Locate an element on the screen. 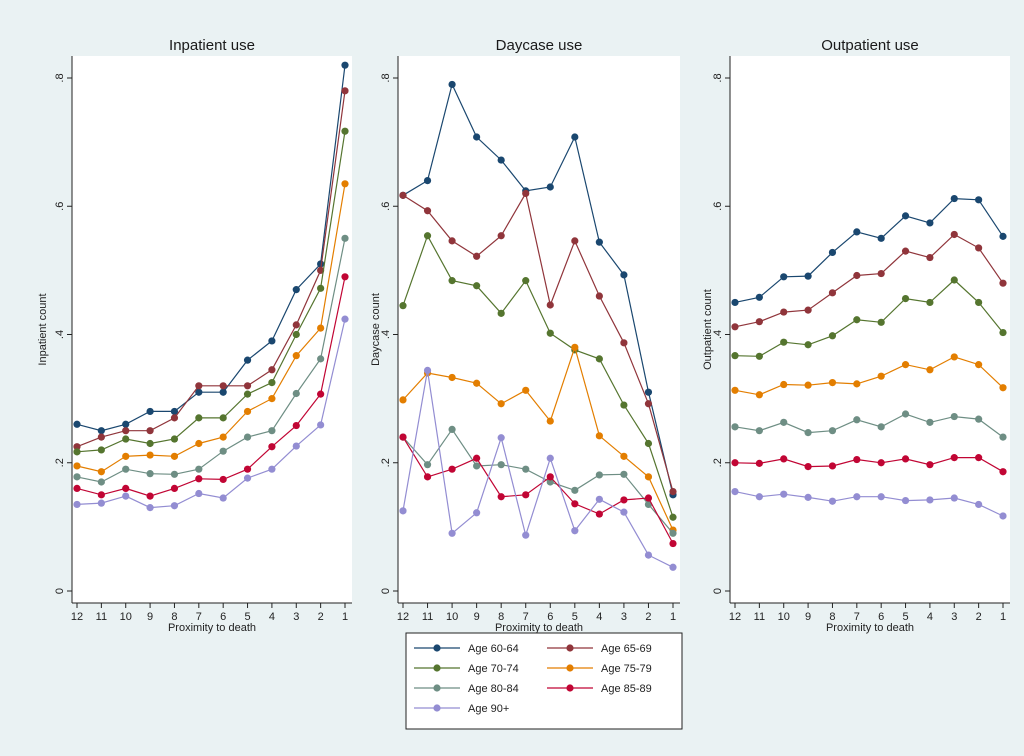  x-tick-label: 4 is located at coordinates (599, 617).